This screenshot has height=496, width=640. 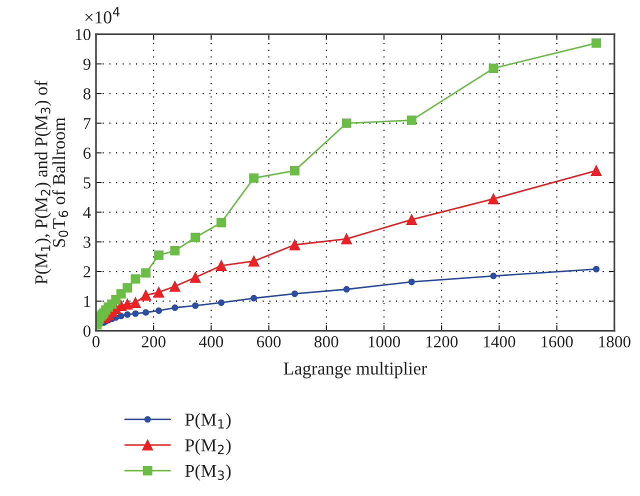 What do you see at coordinates (87, 331) in the screenshot?
I see `y-tick-label: 0` at bounding box center [87, 331].